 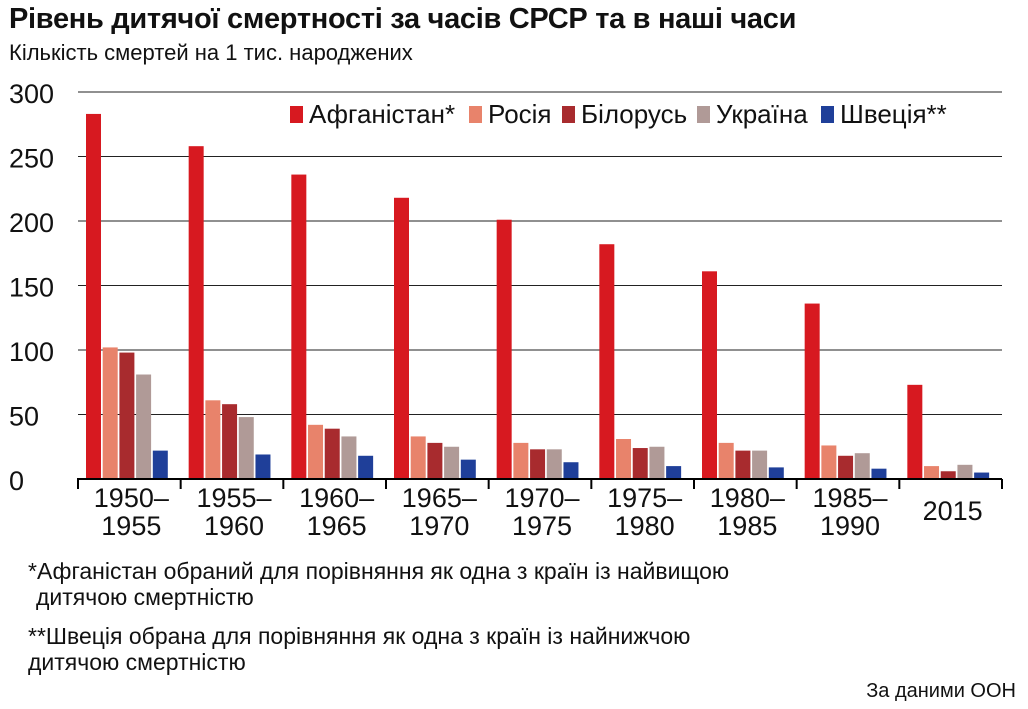 I want to click on note-afghanistan-line2: дитячою смертністю, so click(x=145, y=597).